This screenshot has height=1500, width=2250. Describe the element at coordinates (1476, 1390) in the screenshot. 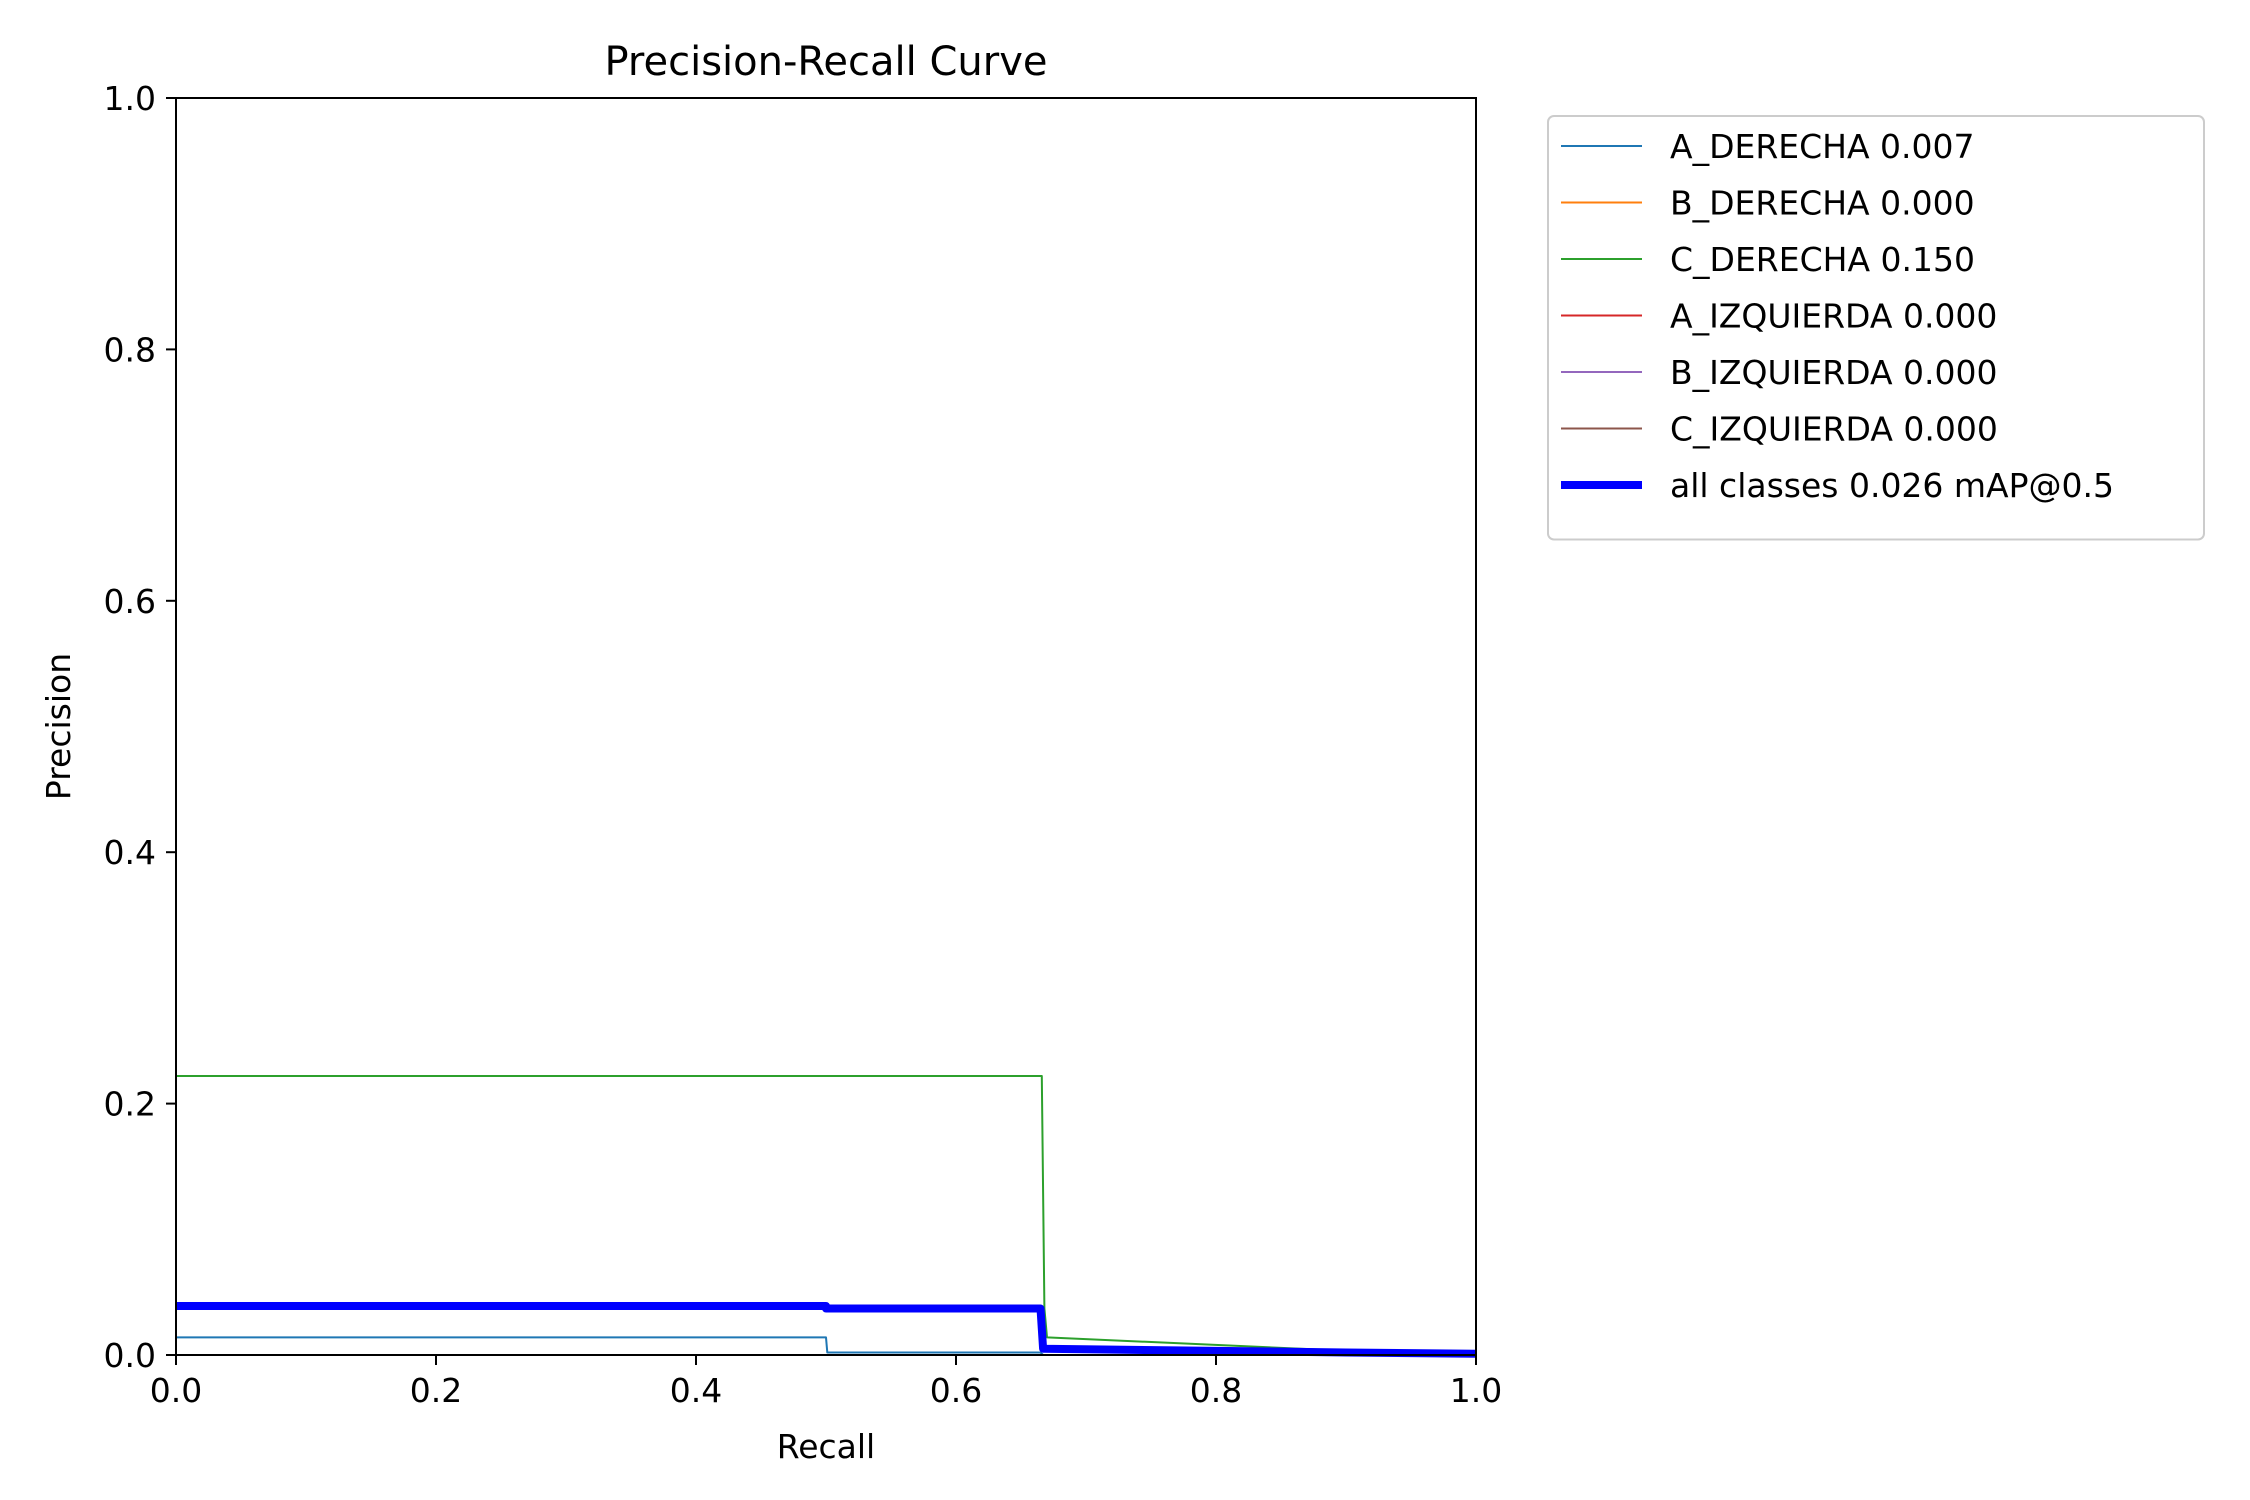

I see `x-tick-label: 1.0` at that location.